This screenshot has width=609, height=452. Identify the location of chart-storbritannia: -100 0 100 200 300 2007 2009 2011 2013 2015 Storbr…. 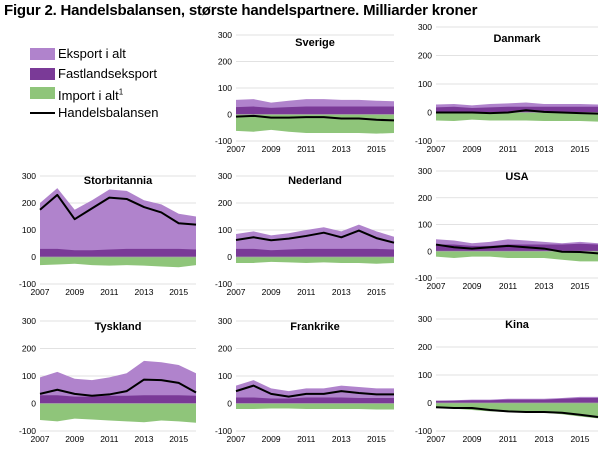
(108, 234).